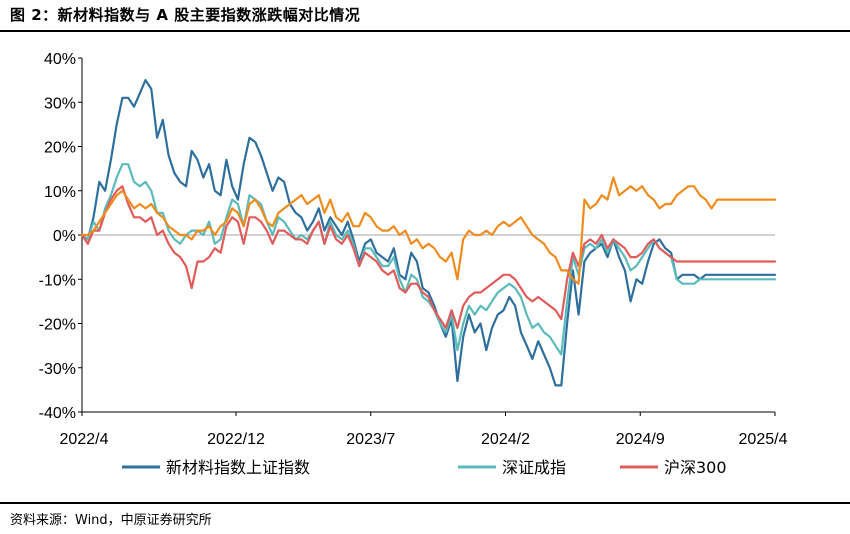  Describe the element at coordinates (238, 467) in the screenshot. I see `legend-label-0: 新材料指数上证指数` at that location.